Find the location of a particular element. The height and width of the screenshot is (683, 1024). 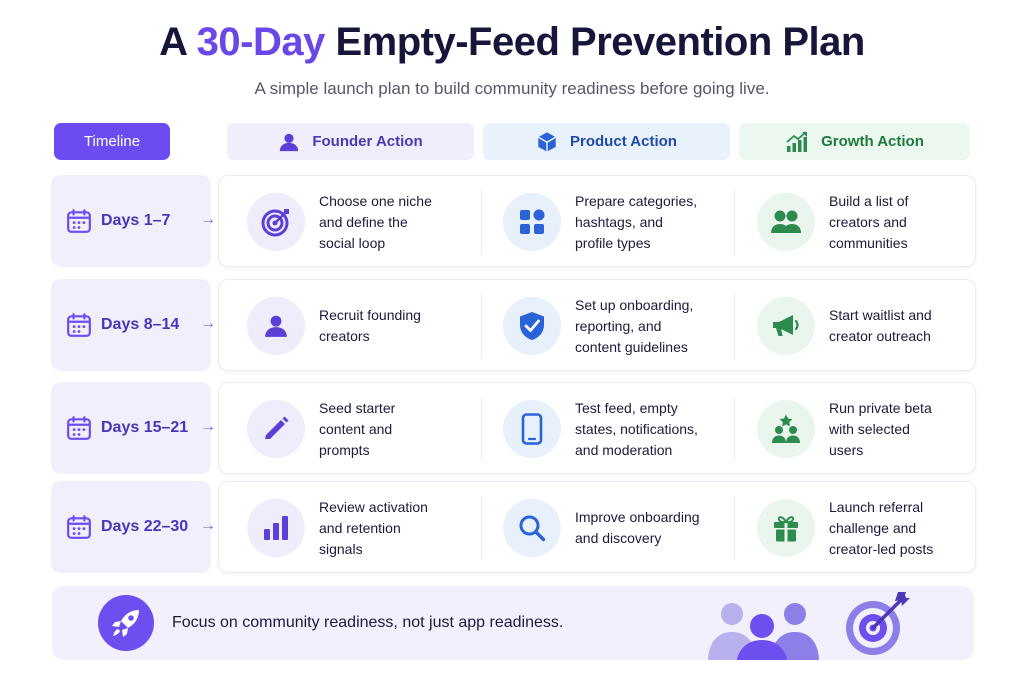

growth-action-cell: Start waitlist and creator outreach is located at coordinates (868, 326).